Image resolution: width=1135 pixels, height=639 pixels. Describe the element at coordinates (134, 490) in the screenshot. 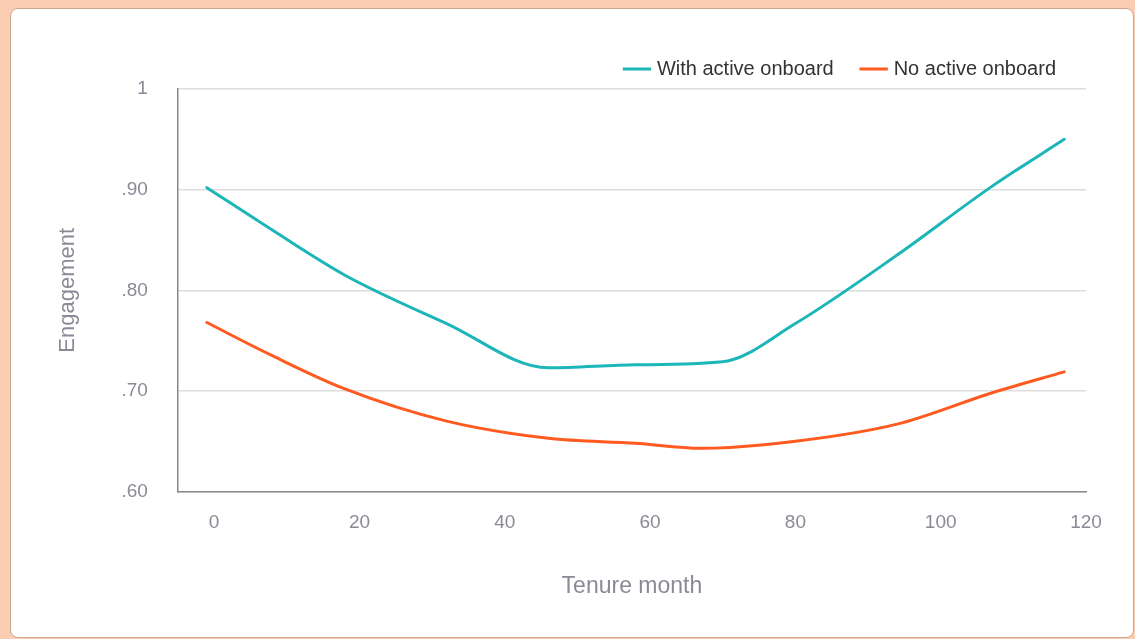

I see `y-tick-label: .60` at that location.